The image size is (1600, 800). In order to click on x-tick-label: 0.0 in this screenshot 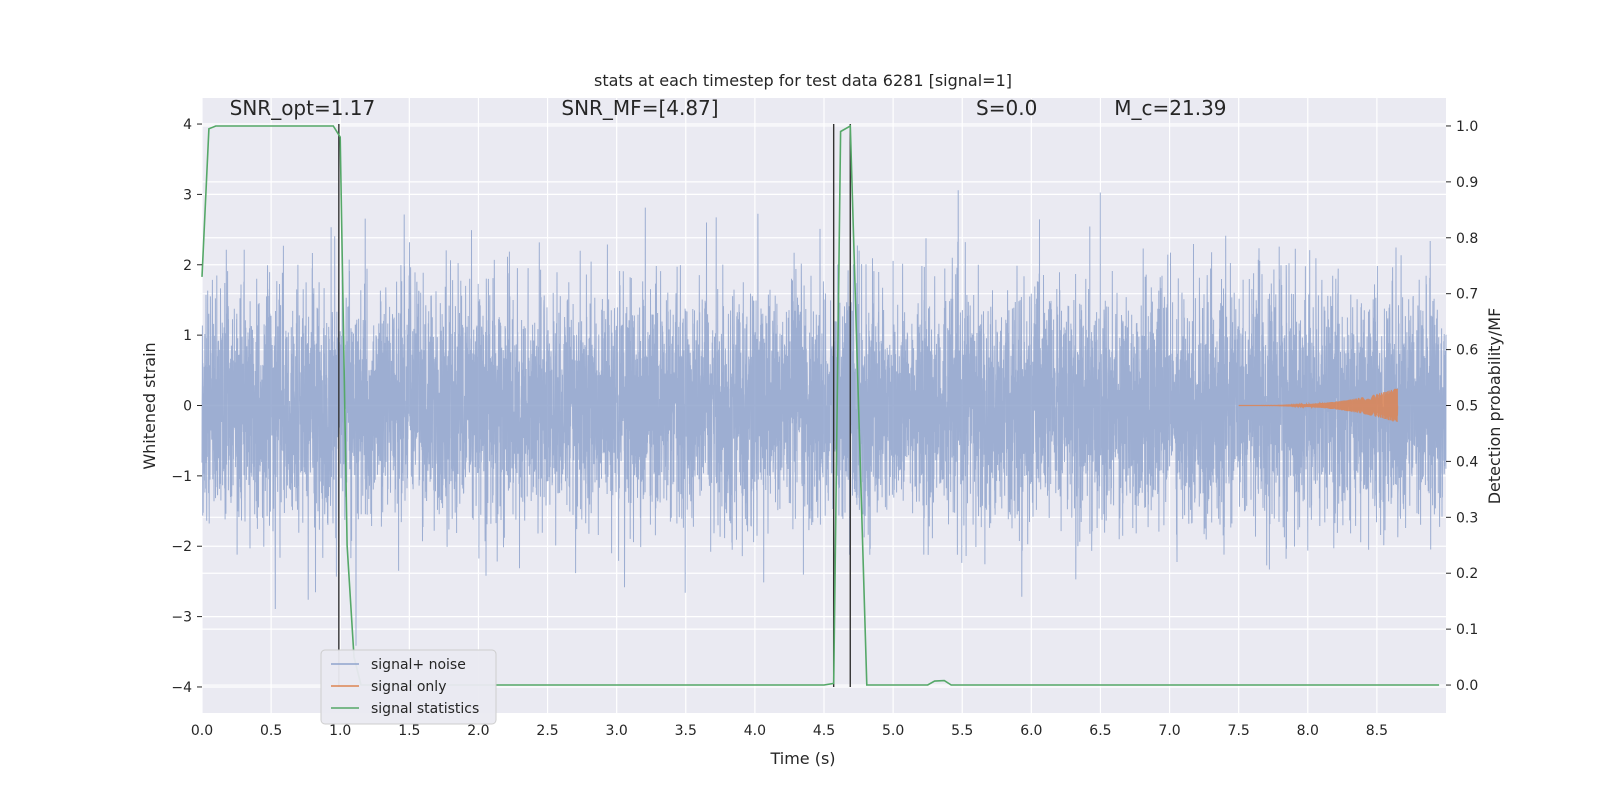, I will do `click(202, 731)`.